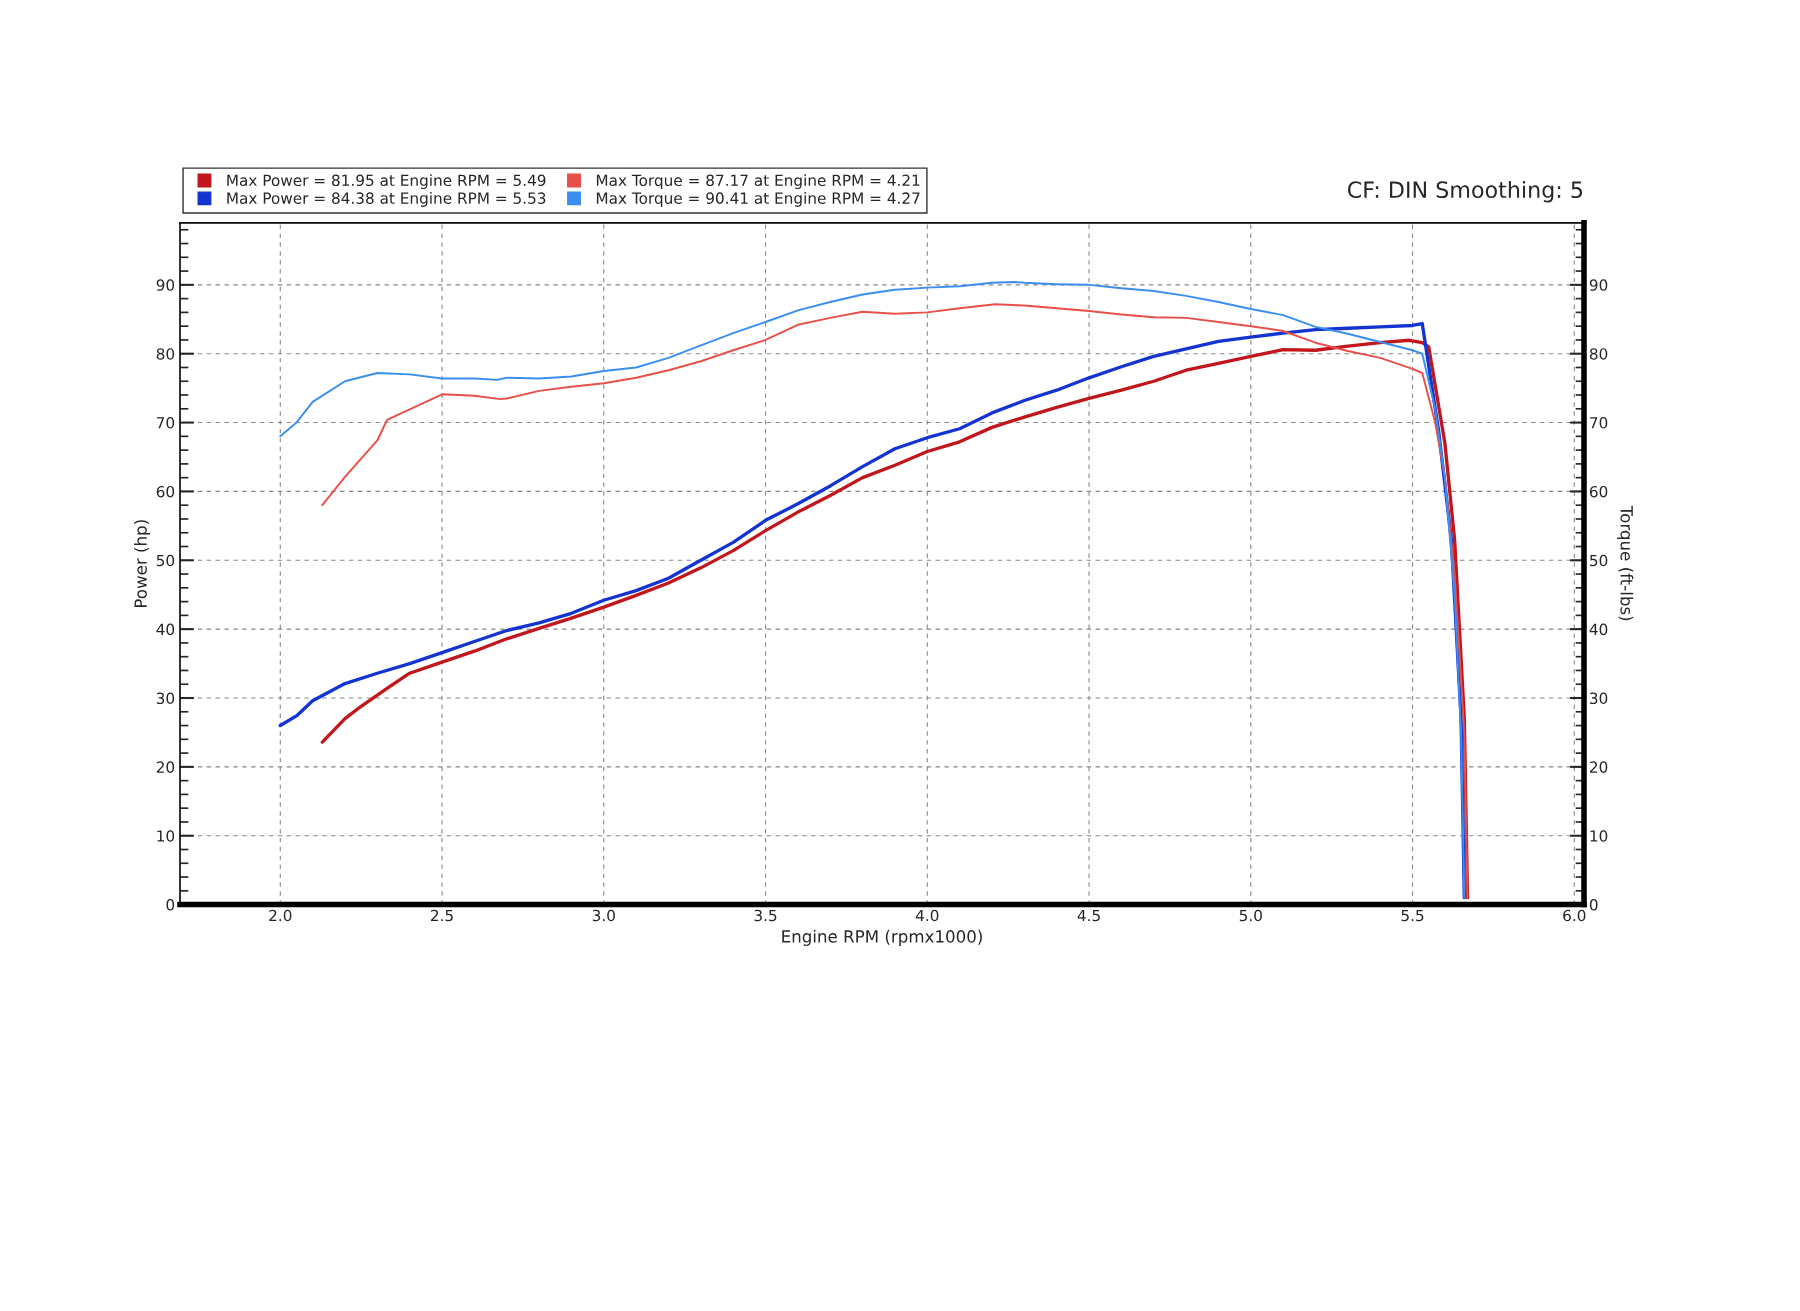 The image size is (1800, 1311). What do you see at coordinates (1598, 354) in the screenshot?
I see `y2-tick-label: 80` at bounding box center [1598, 354].